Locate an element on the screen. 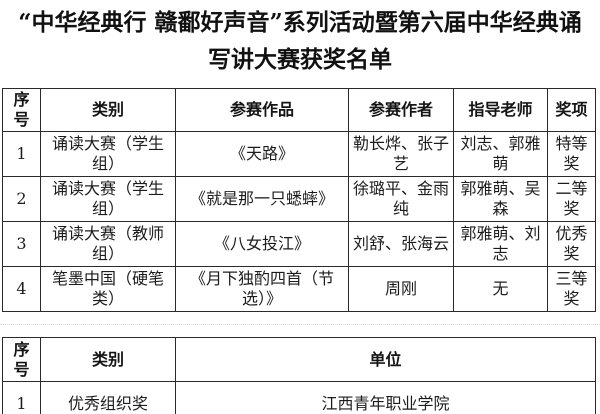 The image size is (600, 414). table-cell: 三等奖 is located at coordinates (571, 289).